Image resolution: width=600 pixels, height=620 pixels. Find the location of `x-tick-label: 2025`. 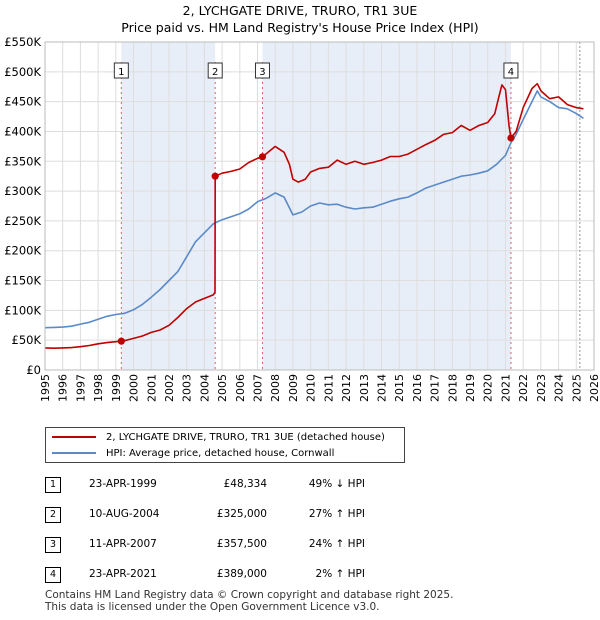

x-tick-label: 2025 is located at coordinates (576, 388).